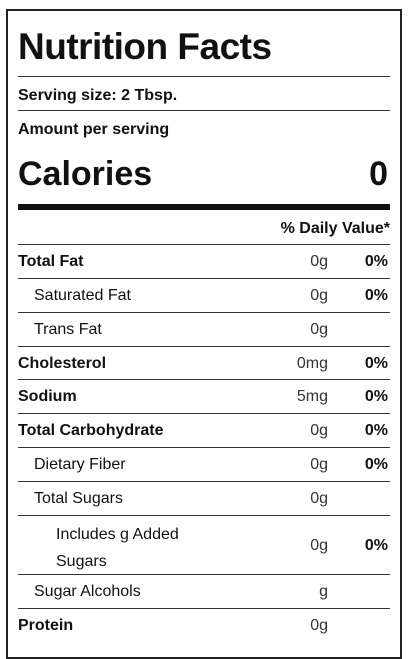  What do you see at coordinates (94, 129) in the screenshot?
I see `amount-per-serving: Amount per serving` at bounding box center [94, 129].